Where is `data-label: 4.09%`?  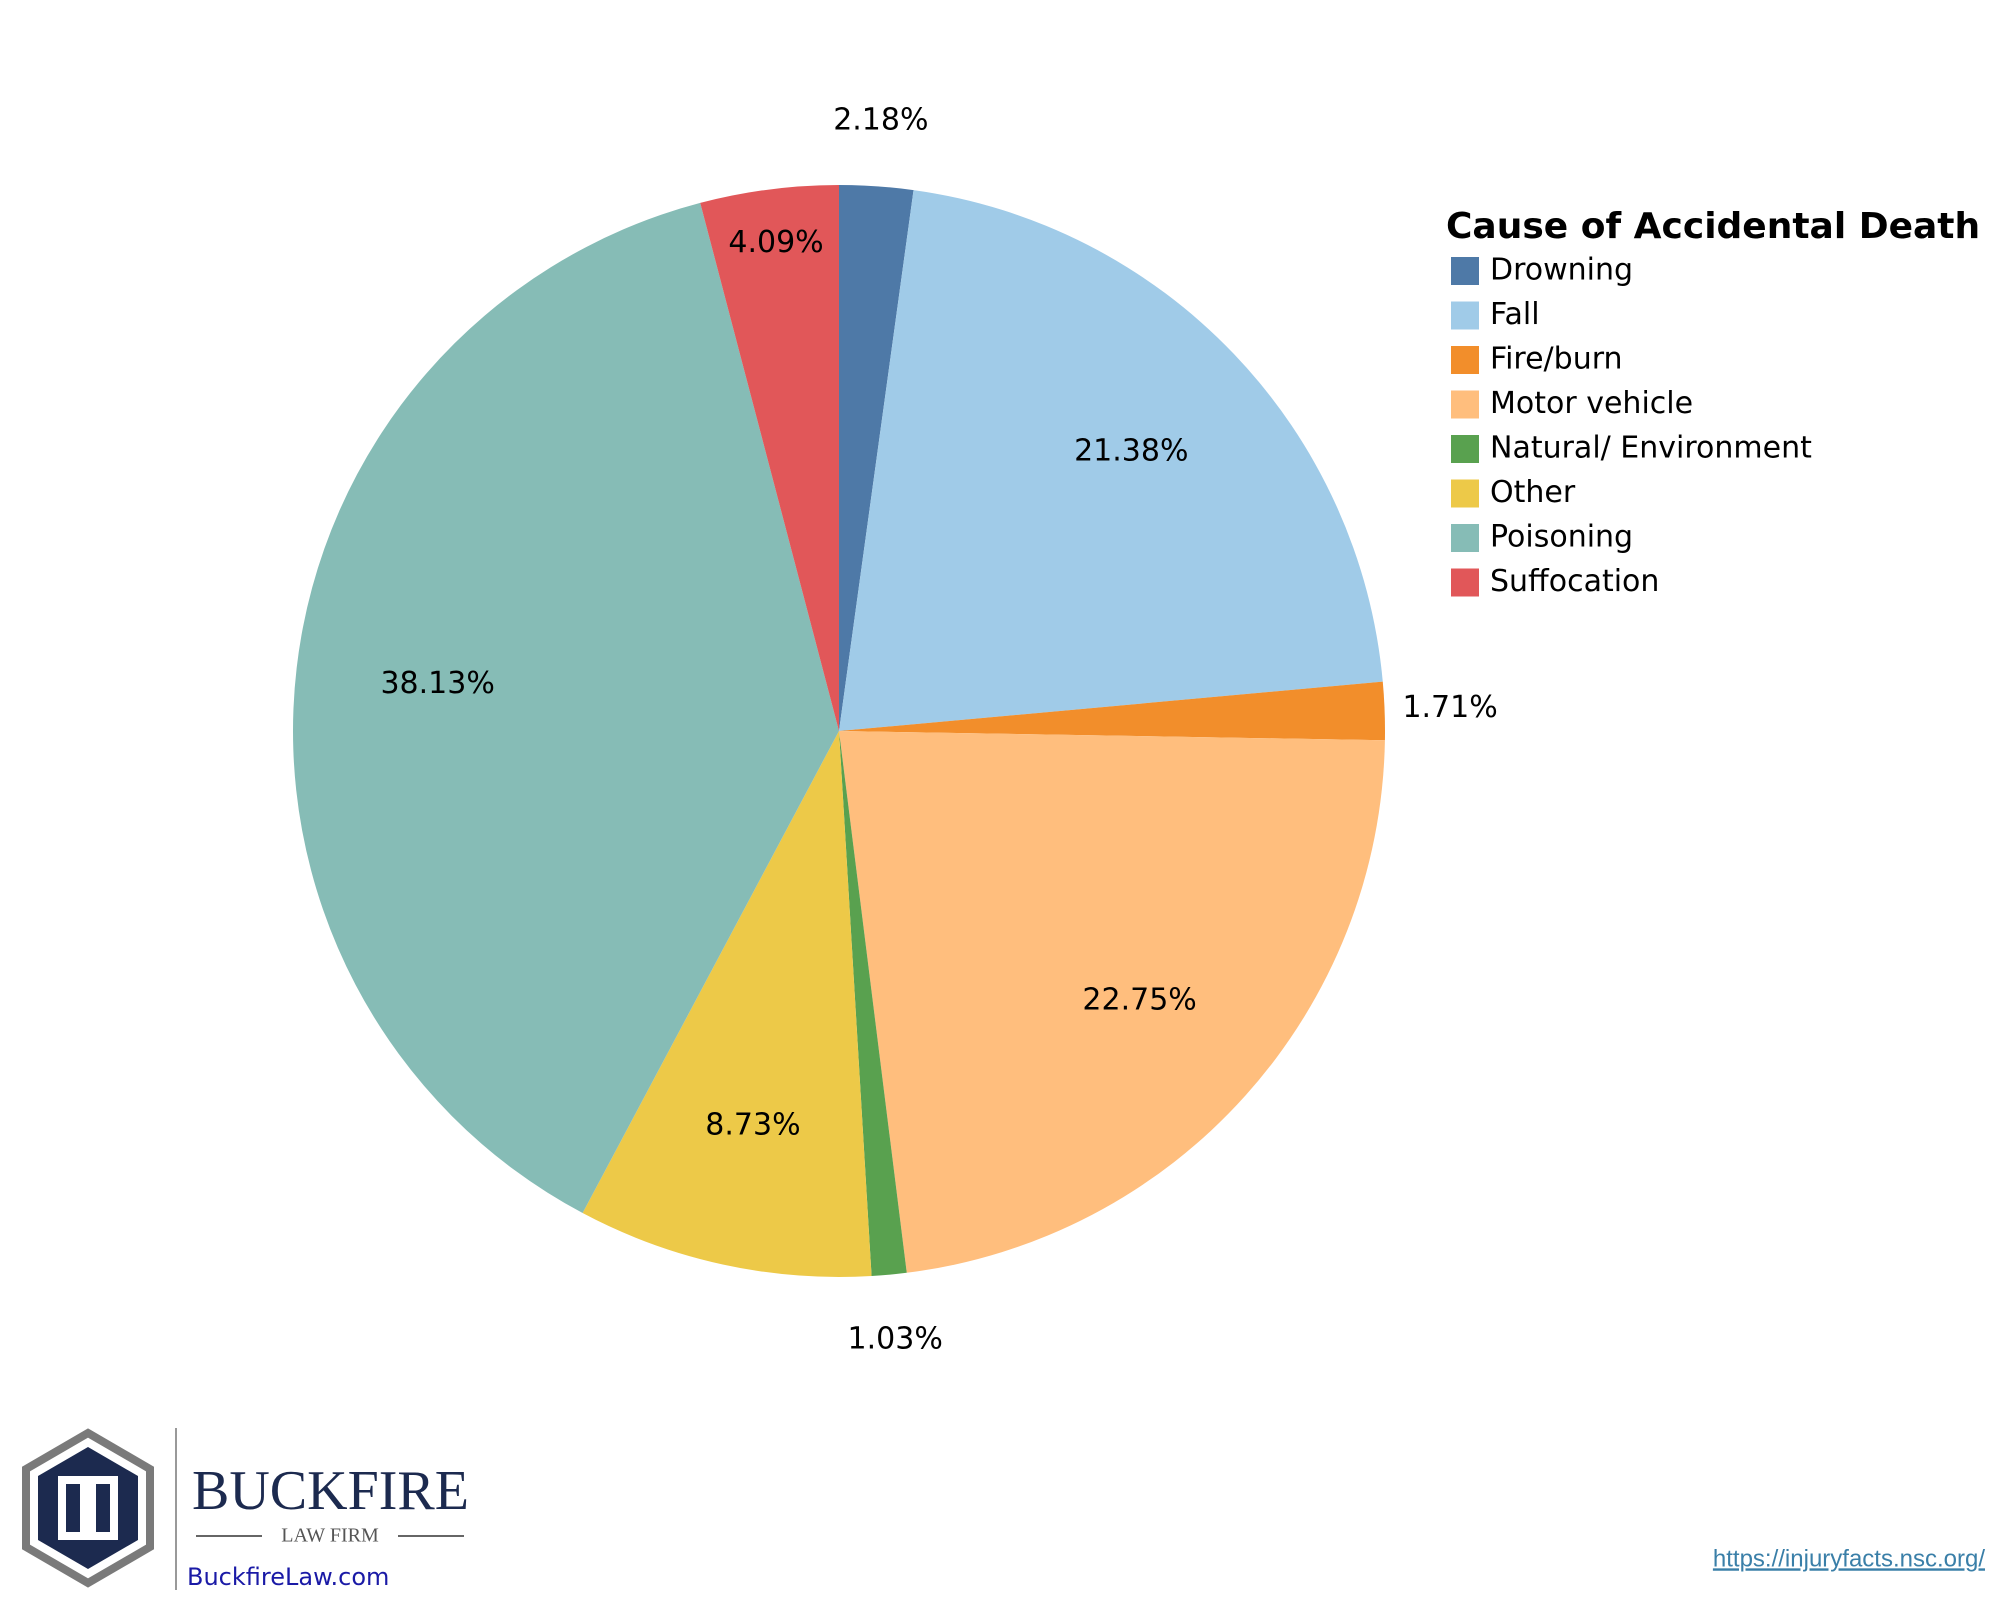 data-label: 4.09% is located at coordinates (775, 242).